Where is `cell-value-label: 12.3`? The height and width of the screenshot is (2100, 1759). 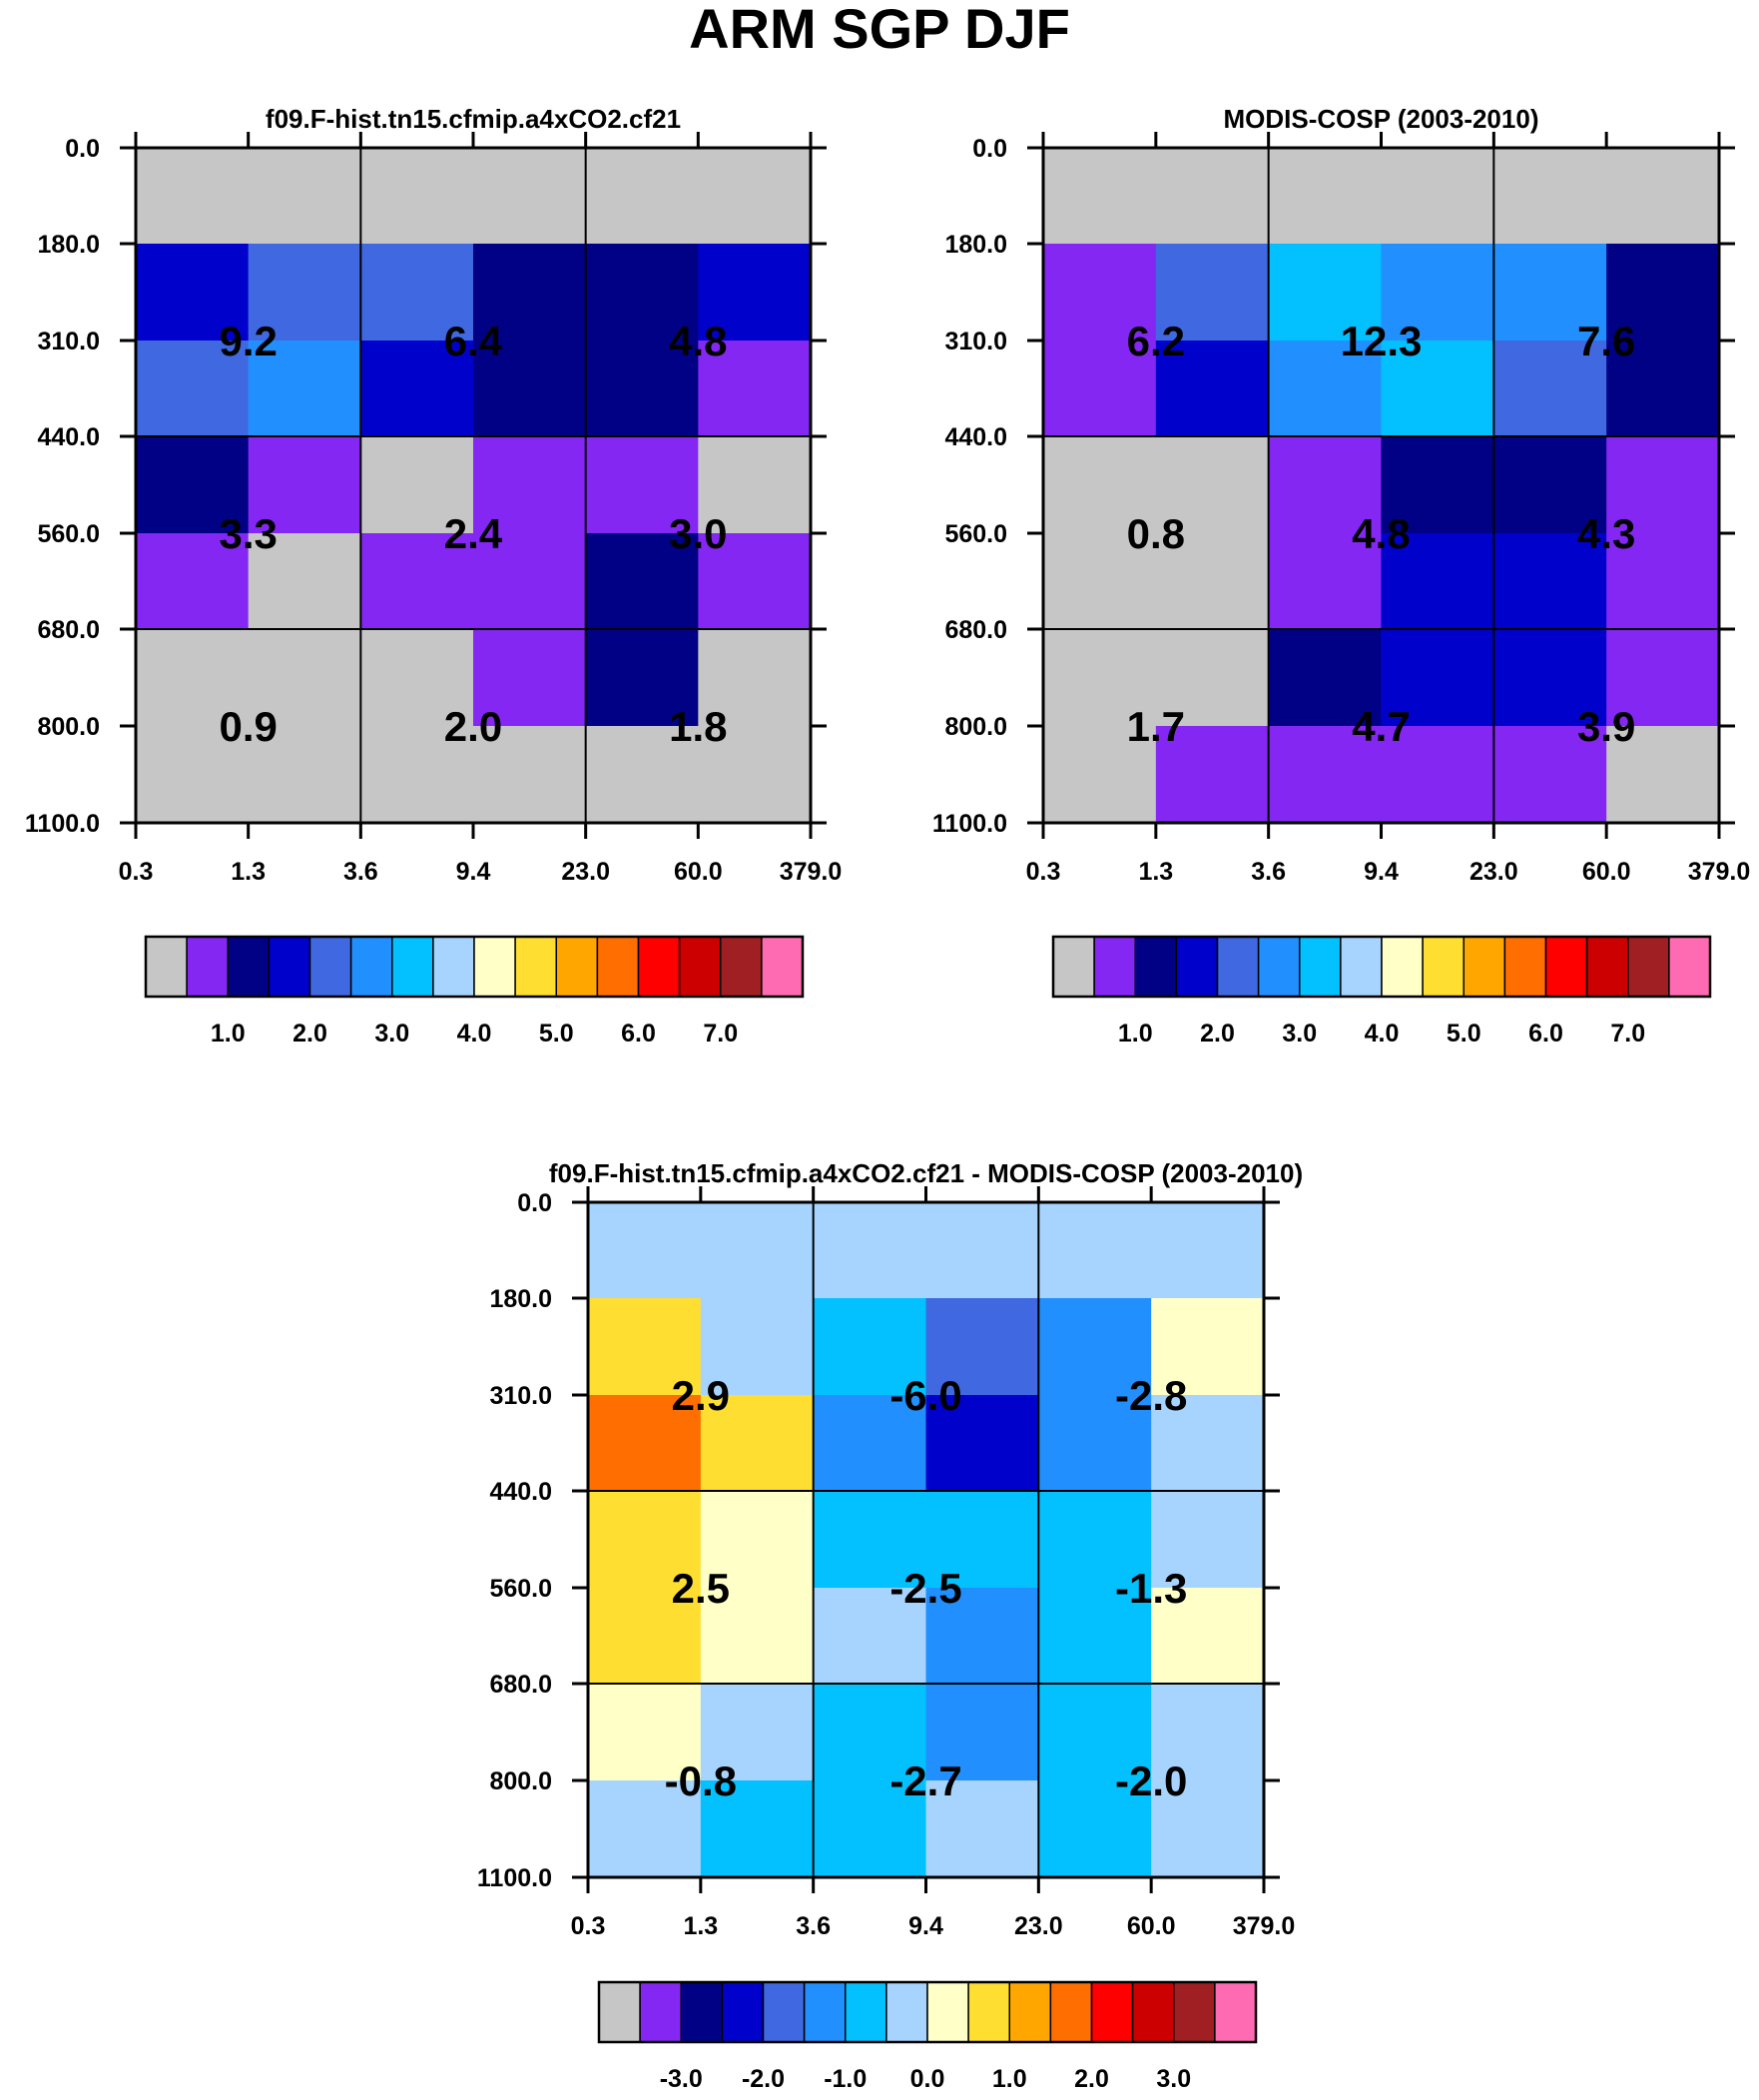
cell-value-label: 12.3 is located at coordinates (1382, 341).